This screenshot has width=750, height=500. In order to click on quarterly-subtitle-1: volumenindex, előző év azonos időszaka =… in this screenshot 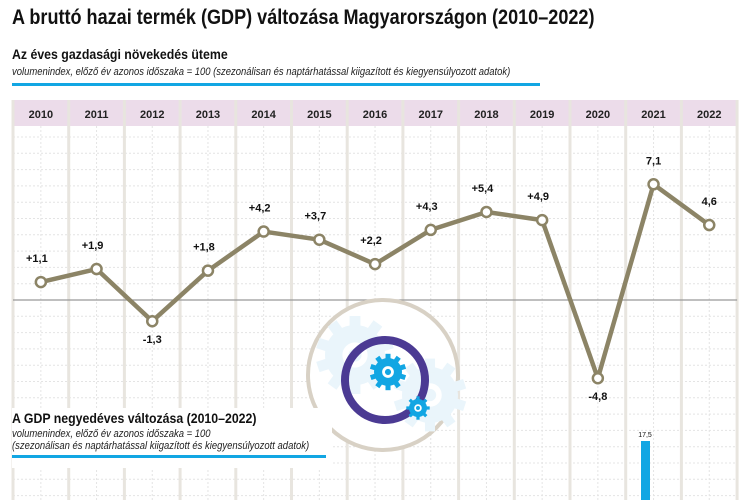, I will do `click(111, 434)`.